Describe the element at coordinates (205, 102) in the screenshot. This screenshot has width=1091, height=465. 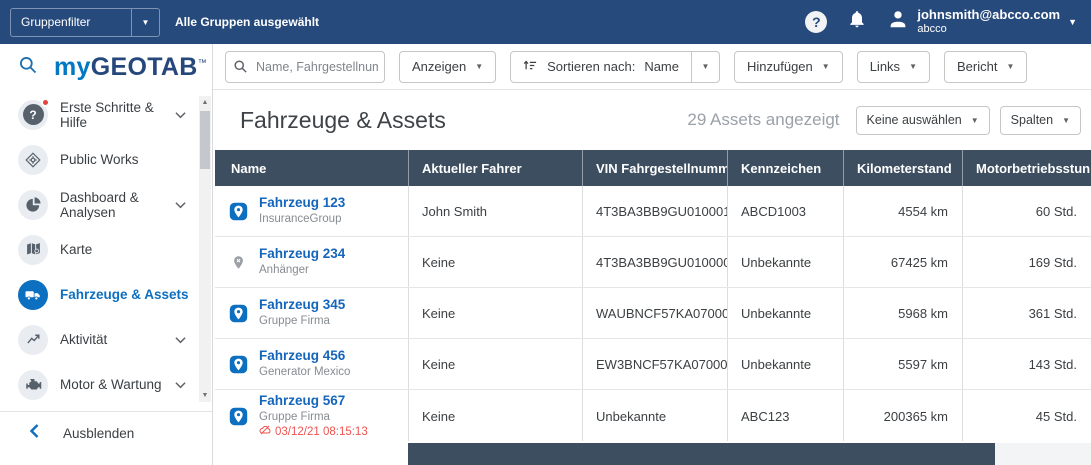
I see `scroll-up-icon: ▲` at that location.